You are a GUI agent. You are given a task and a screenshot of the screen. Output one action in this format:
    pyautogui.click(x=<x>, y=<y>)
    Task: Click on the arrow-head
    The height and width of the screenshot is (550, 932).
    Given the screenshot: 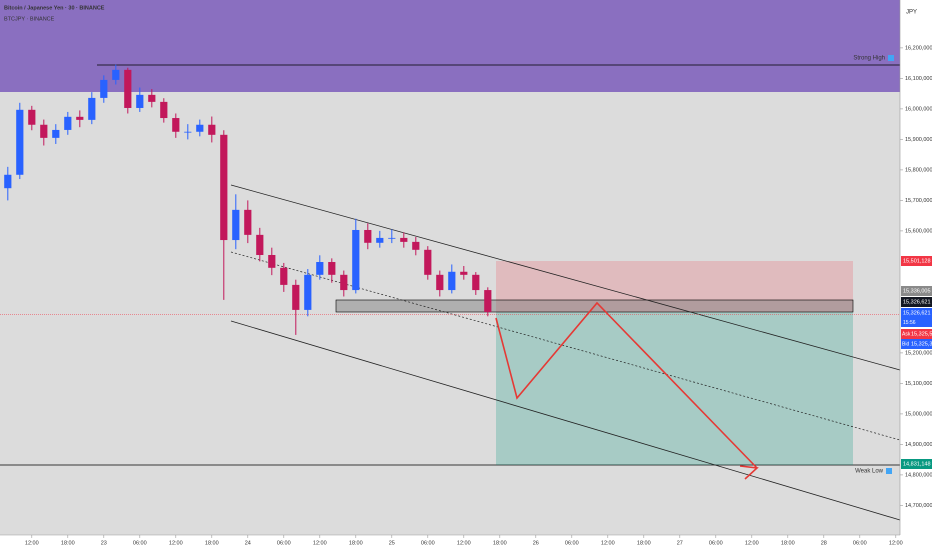 What is the action you would take?
    pyautogui.click(x=749, y=472)
    